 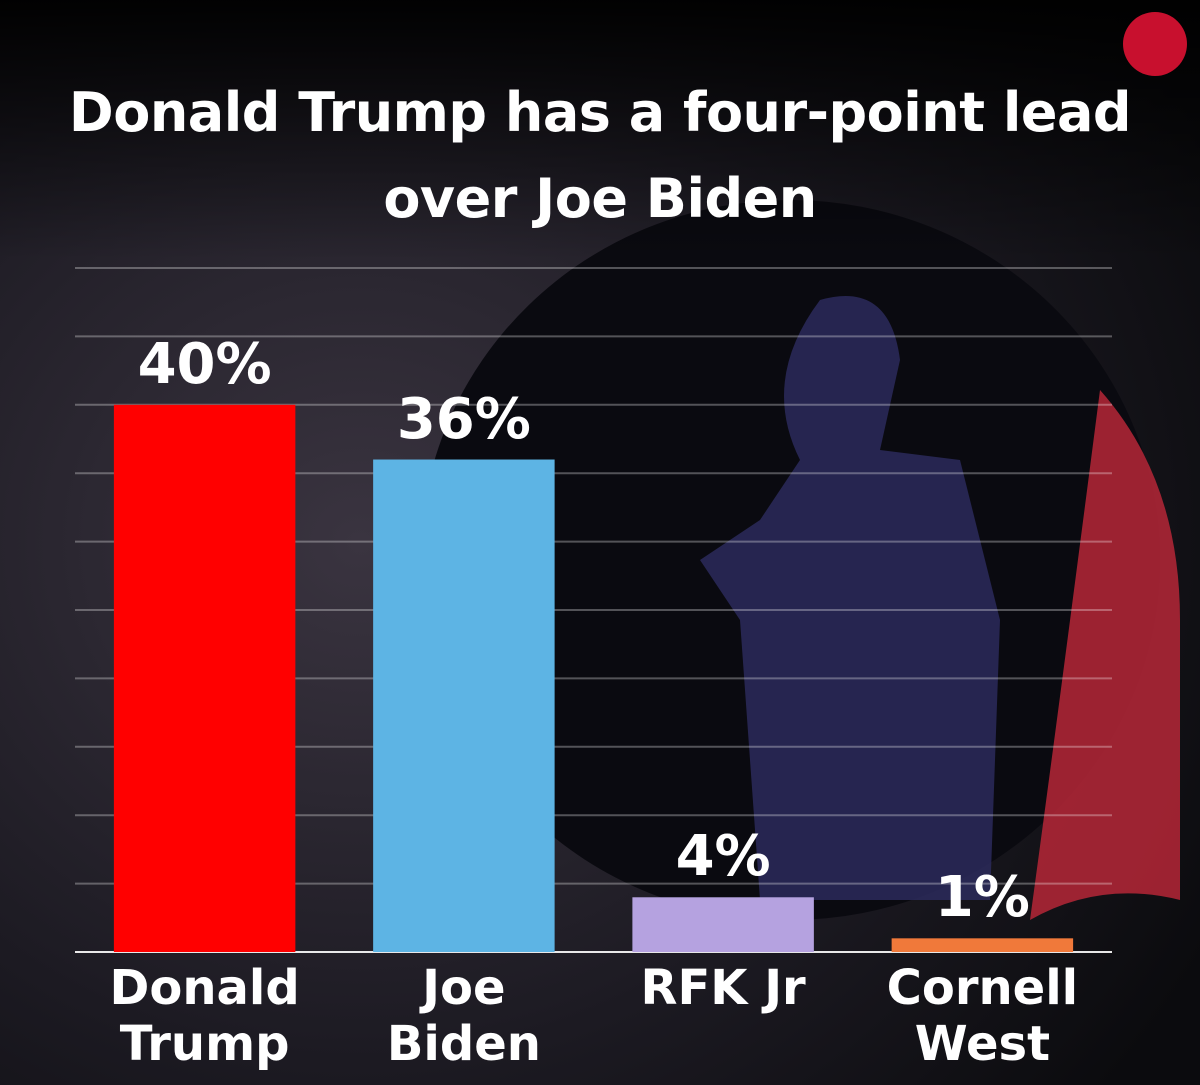 I want to click on x-tick-label: RFK Jr, so click(x=723, y=988).